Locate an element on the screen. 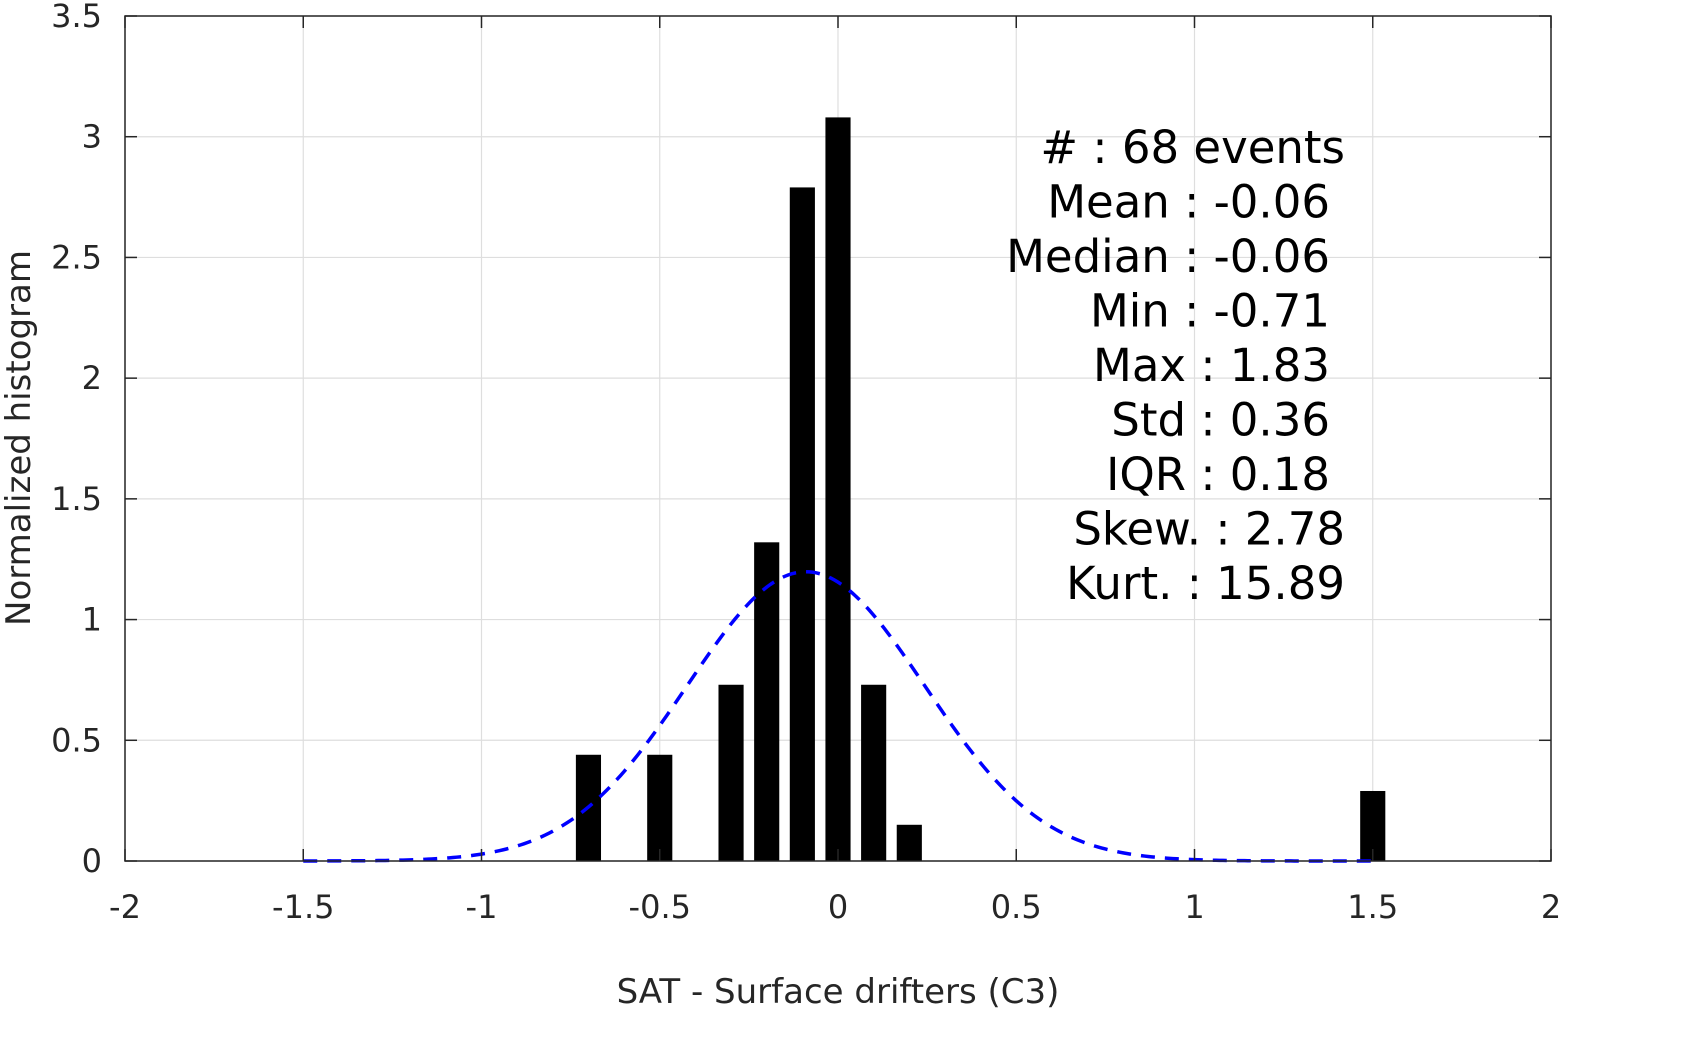 The width and height of the screenshot is (1703, 1053). y-tick-label: 1.5 is located at coordinates (76, 499).